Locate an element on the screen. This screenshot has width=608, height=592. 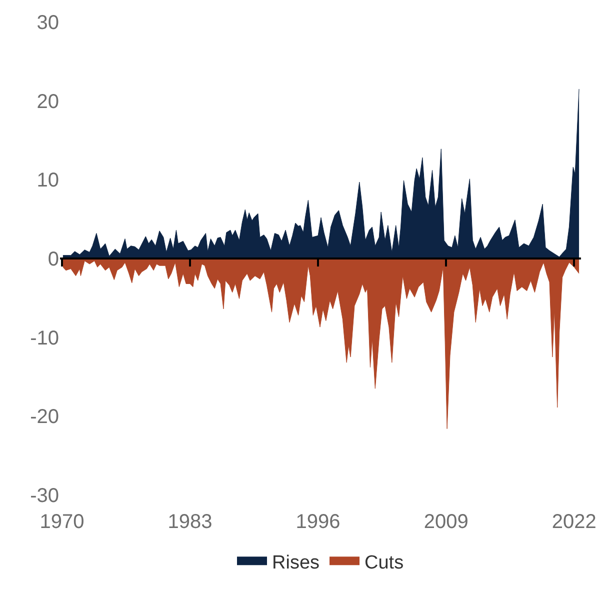
y-tick-label: -30 is located at coordinates (44, 496).